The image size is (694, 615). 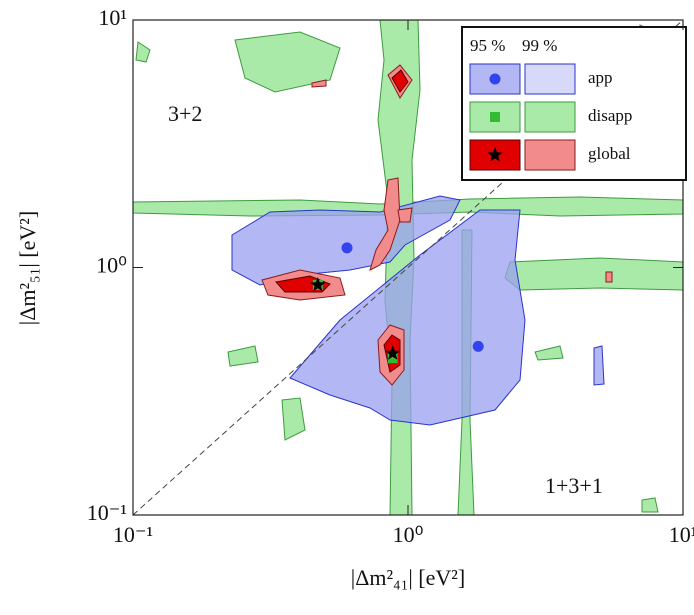 What do you see at coordinates (27, 268) in the screenshot?
I see `y-axis-label: |Δm²₅₁| [eV²]` at bounding box center [27, 268].